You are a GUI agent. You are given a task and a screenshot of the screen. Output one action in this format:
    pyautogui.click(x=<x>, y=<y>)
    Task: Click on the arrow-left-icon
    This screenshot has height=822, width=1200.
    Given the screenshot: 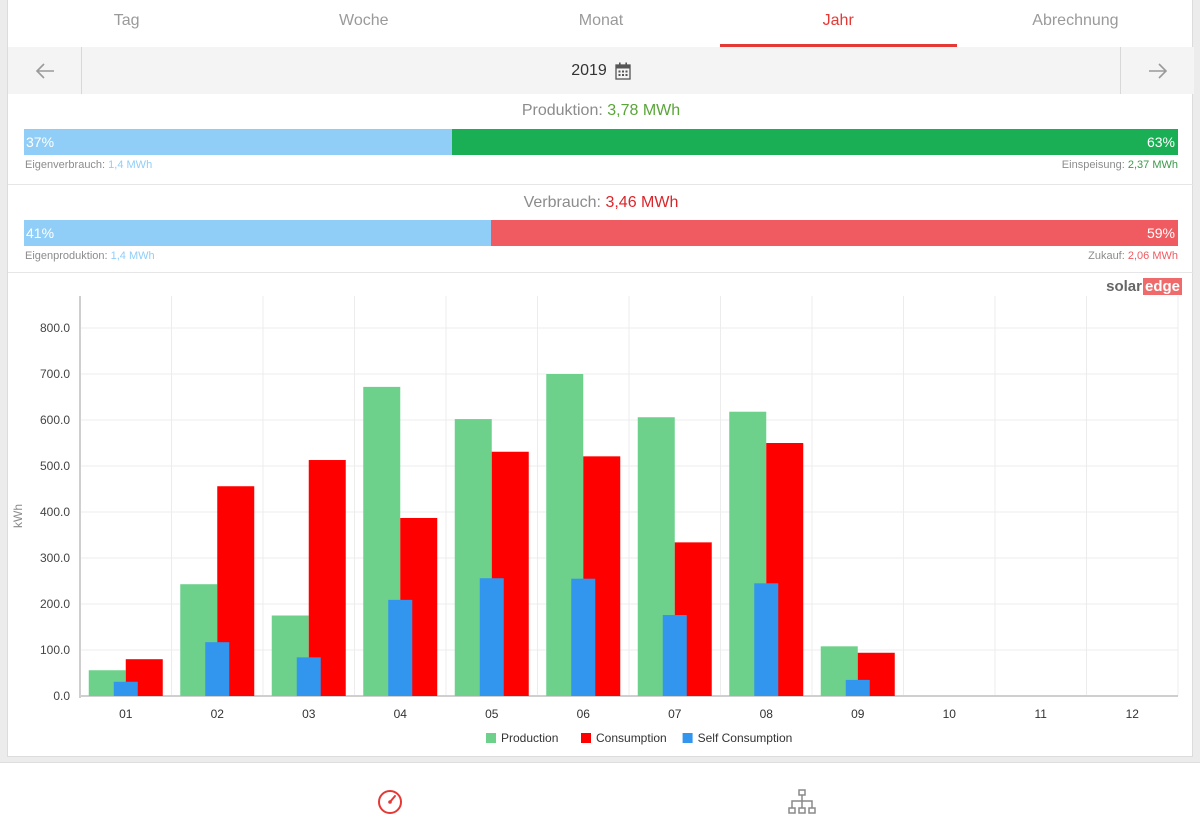 What is the action you would take?
    pyautogui.click(x=44, y=70)
    